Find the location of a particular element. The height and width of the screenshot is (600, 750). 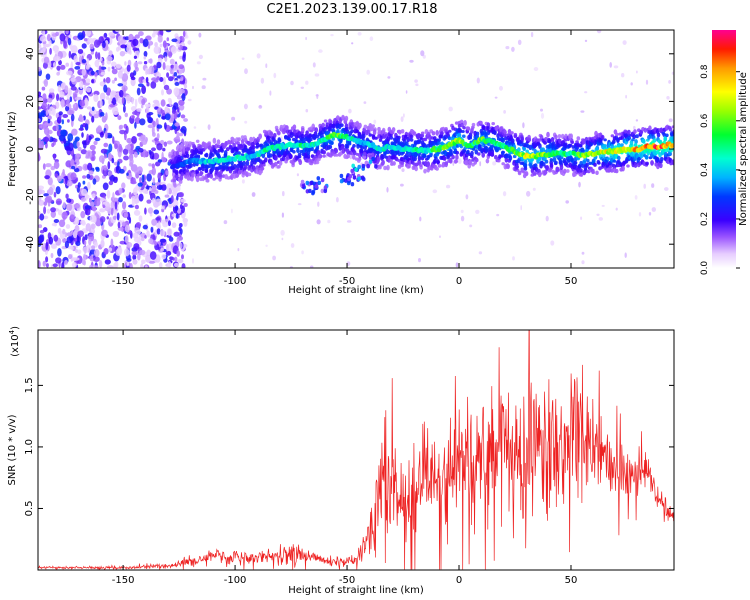

y-tick-label: 1.0 is located at coordinates (29, 447).